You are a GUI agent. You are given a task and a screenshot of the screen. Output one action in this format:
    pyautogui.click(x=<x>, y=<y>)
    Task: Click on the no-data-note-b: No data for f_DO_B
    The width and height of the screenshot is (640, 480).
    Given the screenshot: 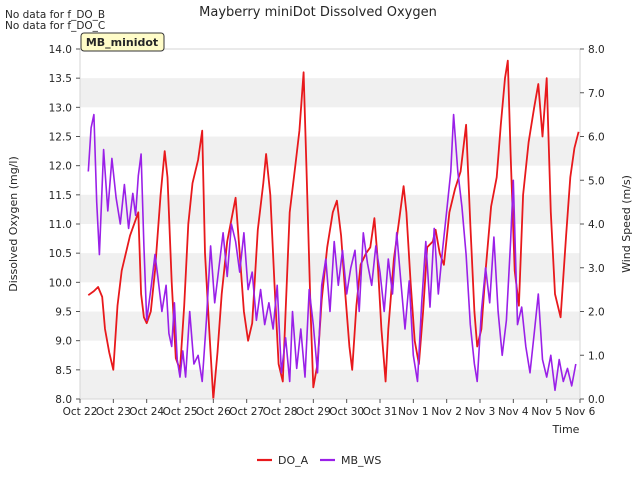 What is the action you would take?
    pyautogui.click(x=55, y=15)
    